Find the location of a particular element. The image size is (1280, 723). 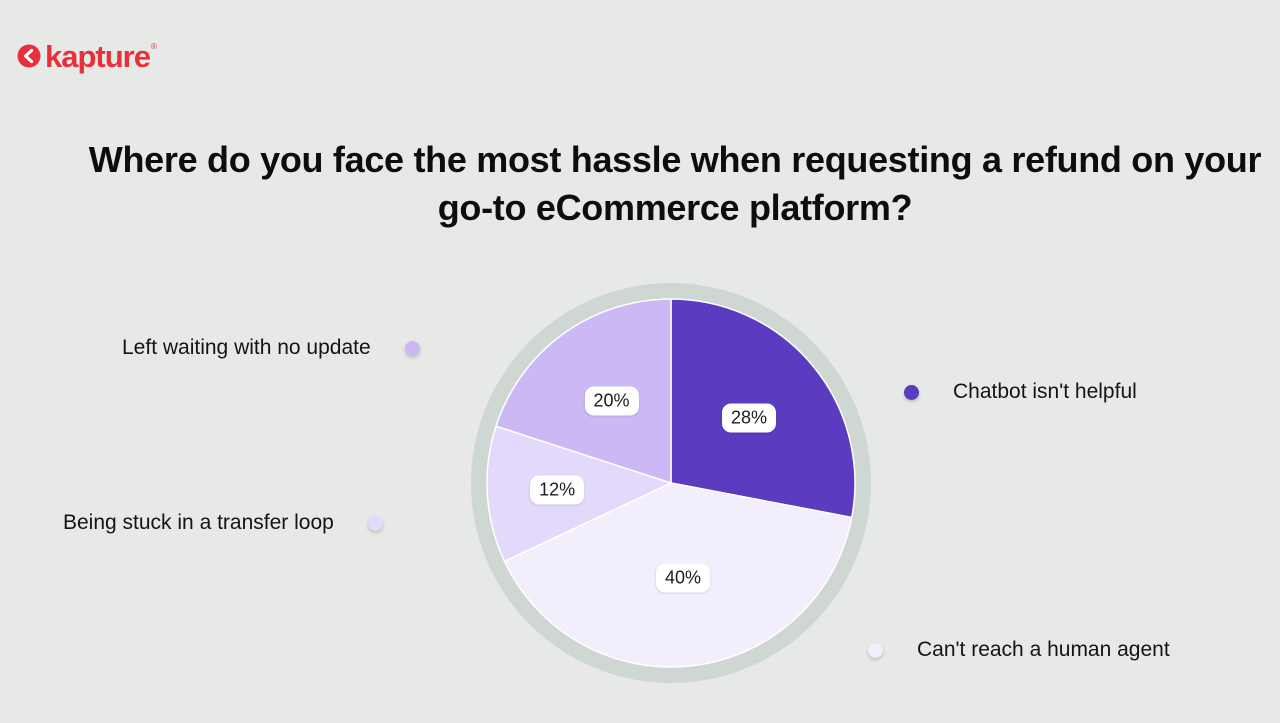

legend-item-left-waiting: Left waiting with no update is located at coordinates (271, 348).